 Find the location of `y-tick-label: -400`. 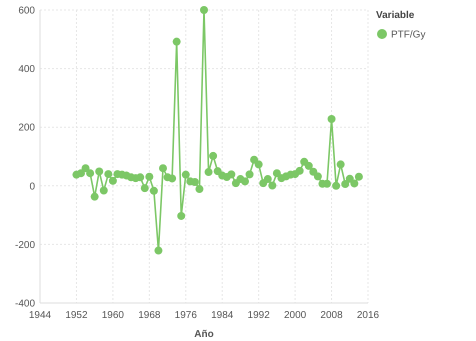

y-tick-label: -400 is located at coordinates (25, 304).